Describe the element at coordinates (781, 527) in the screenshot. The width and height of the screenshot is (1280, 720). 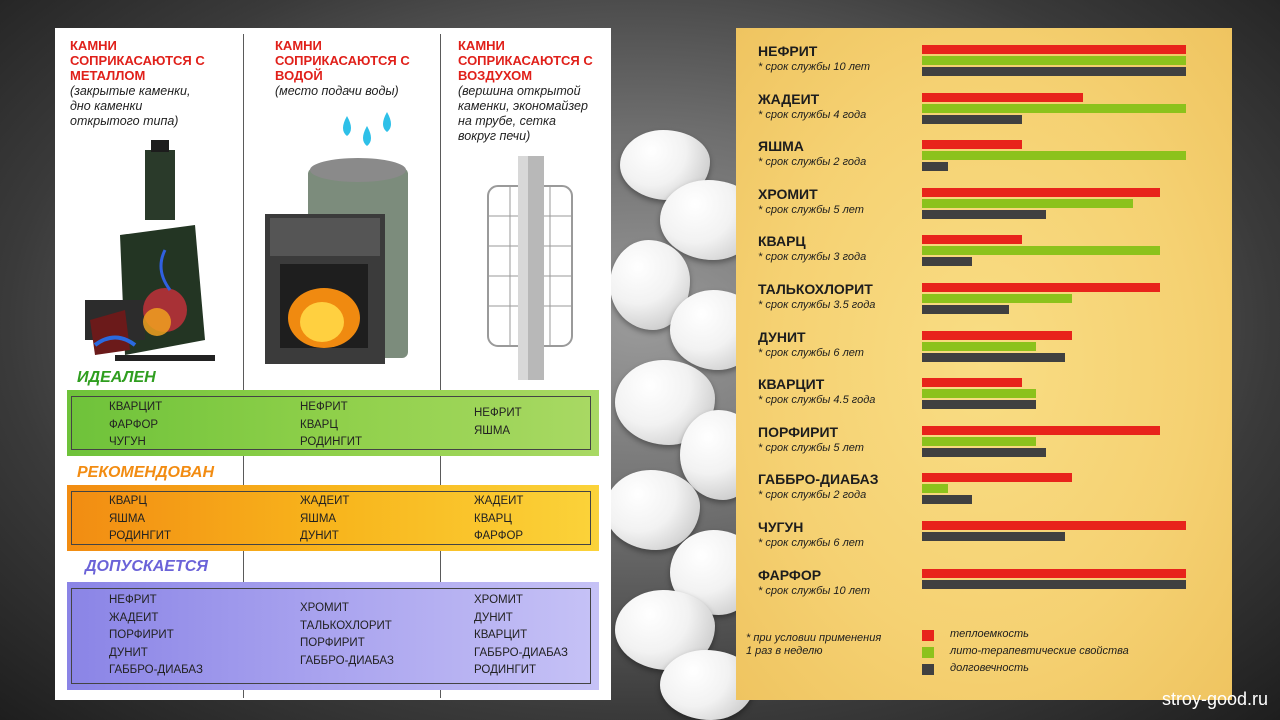
I see `category-label: ЧУГУН` at that location.